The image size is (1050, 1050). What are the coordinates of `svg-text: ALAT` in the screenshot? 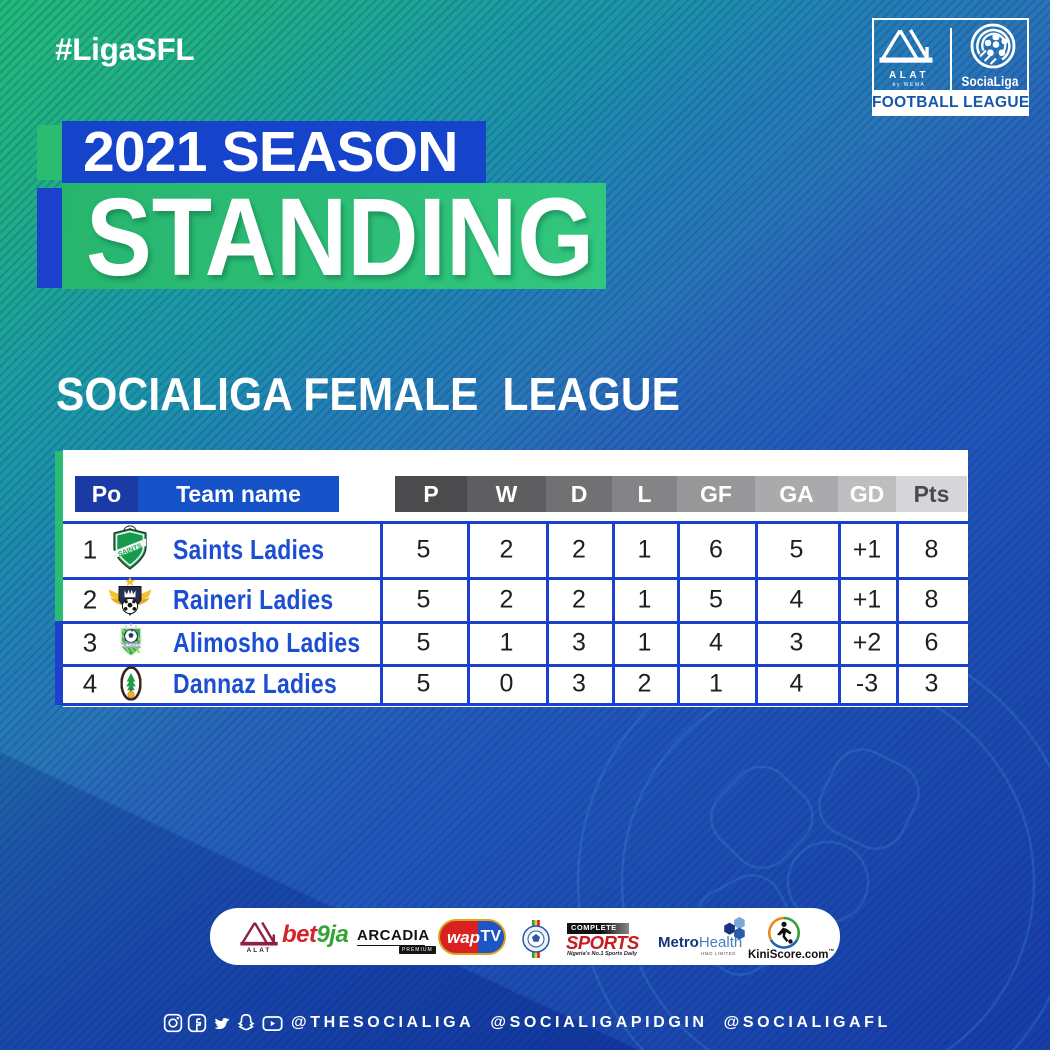 It's located at (259, 950).